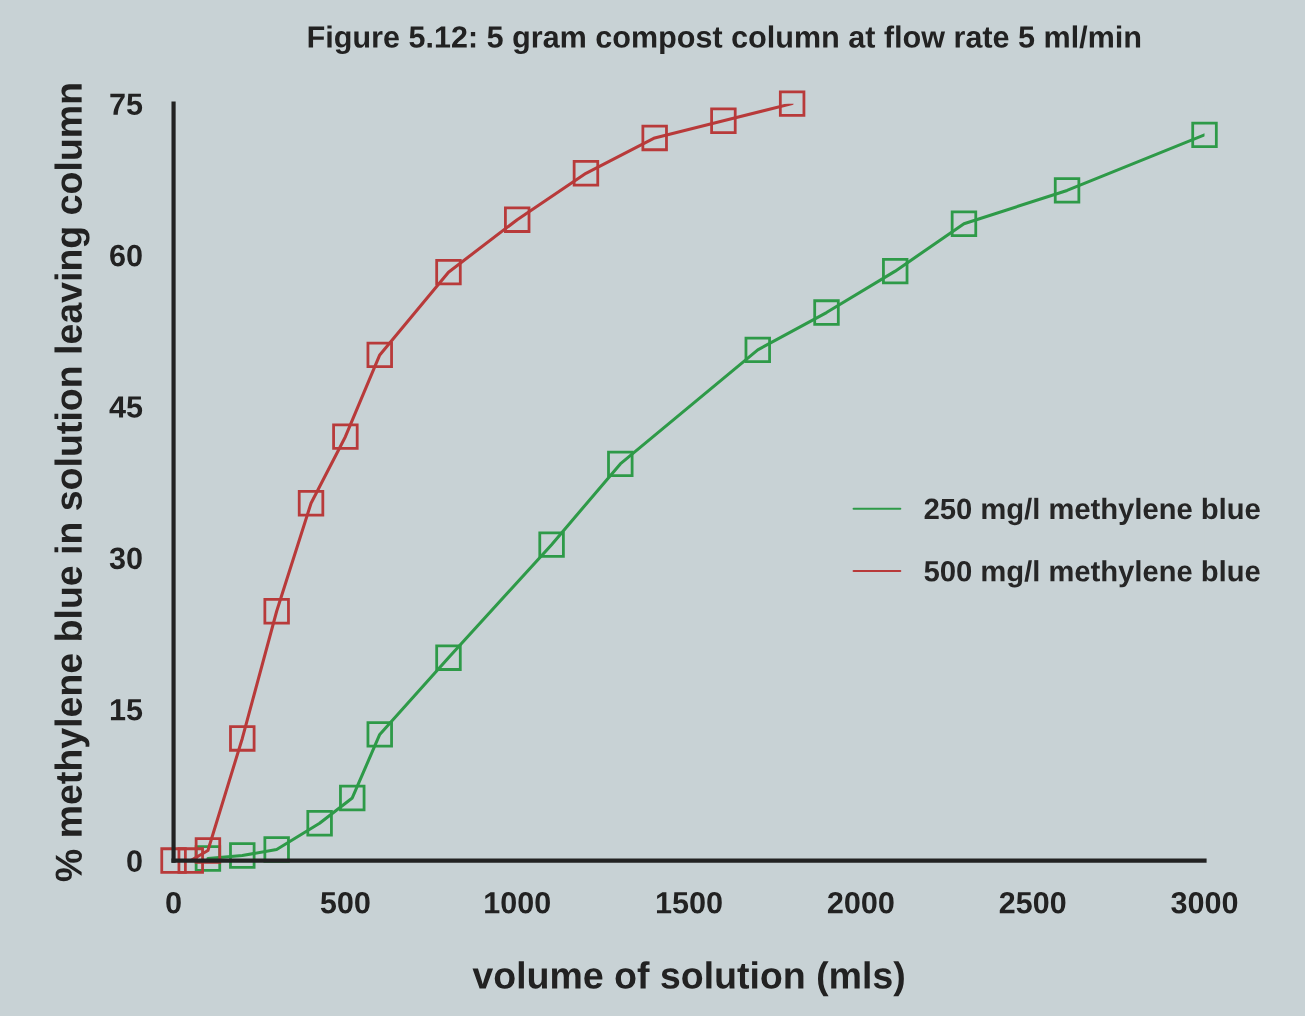  What do you see at coordinates (1032, 902) in the screenshot?
I see `x-tick-label: 2500` at bounding box center [1032, 902].